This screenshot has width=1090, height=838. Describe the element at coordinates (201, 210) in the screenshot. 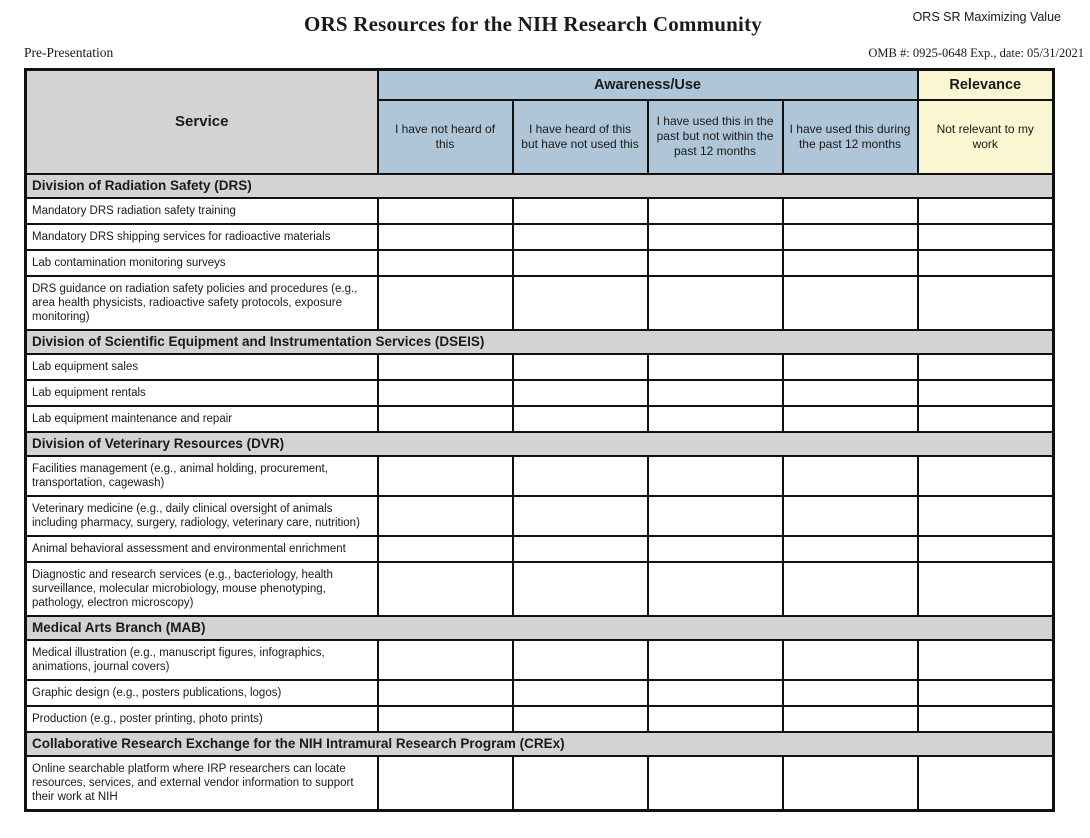

I see `service-label: Mandatory DRS radiation safety training` at that location.